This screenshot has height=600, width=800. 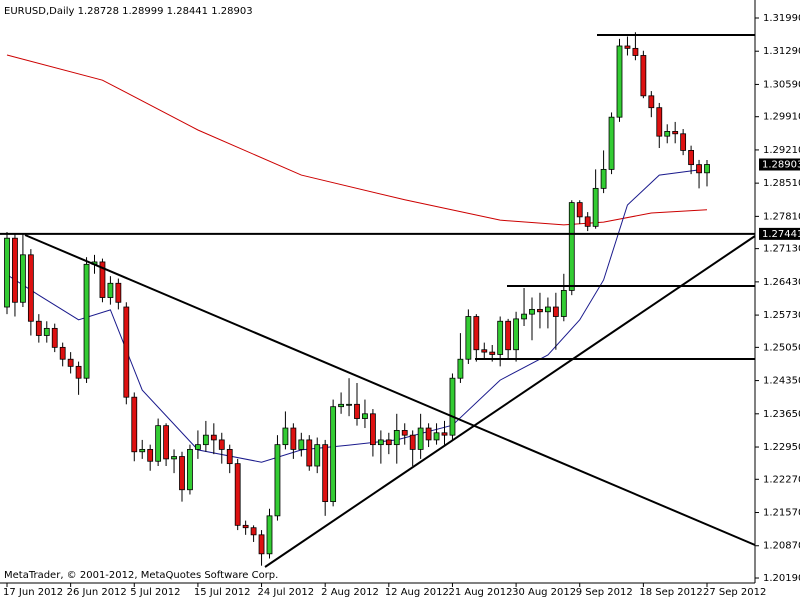 I want to click on x-tick-label: 12 Aug 2012, so click(x=417, y=592).